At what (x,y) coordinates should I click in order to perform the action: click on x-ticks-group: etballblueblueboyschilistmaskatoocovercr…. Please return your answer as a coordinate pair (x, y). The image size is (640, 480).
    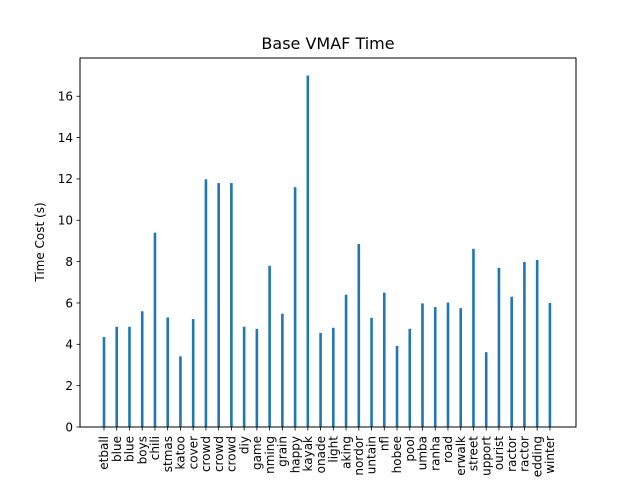
    Looking at the image, I should click on (327, 452).